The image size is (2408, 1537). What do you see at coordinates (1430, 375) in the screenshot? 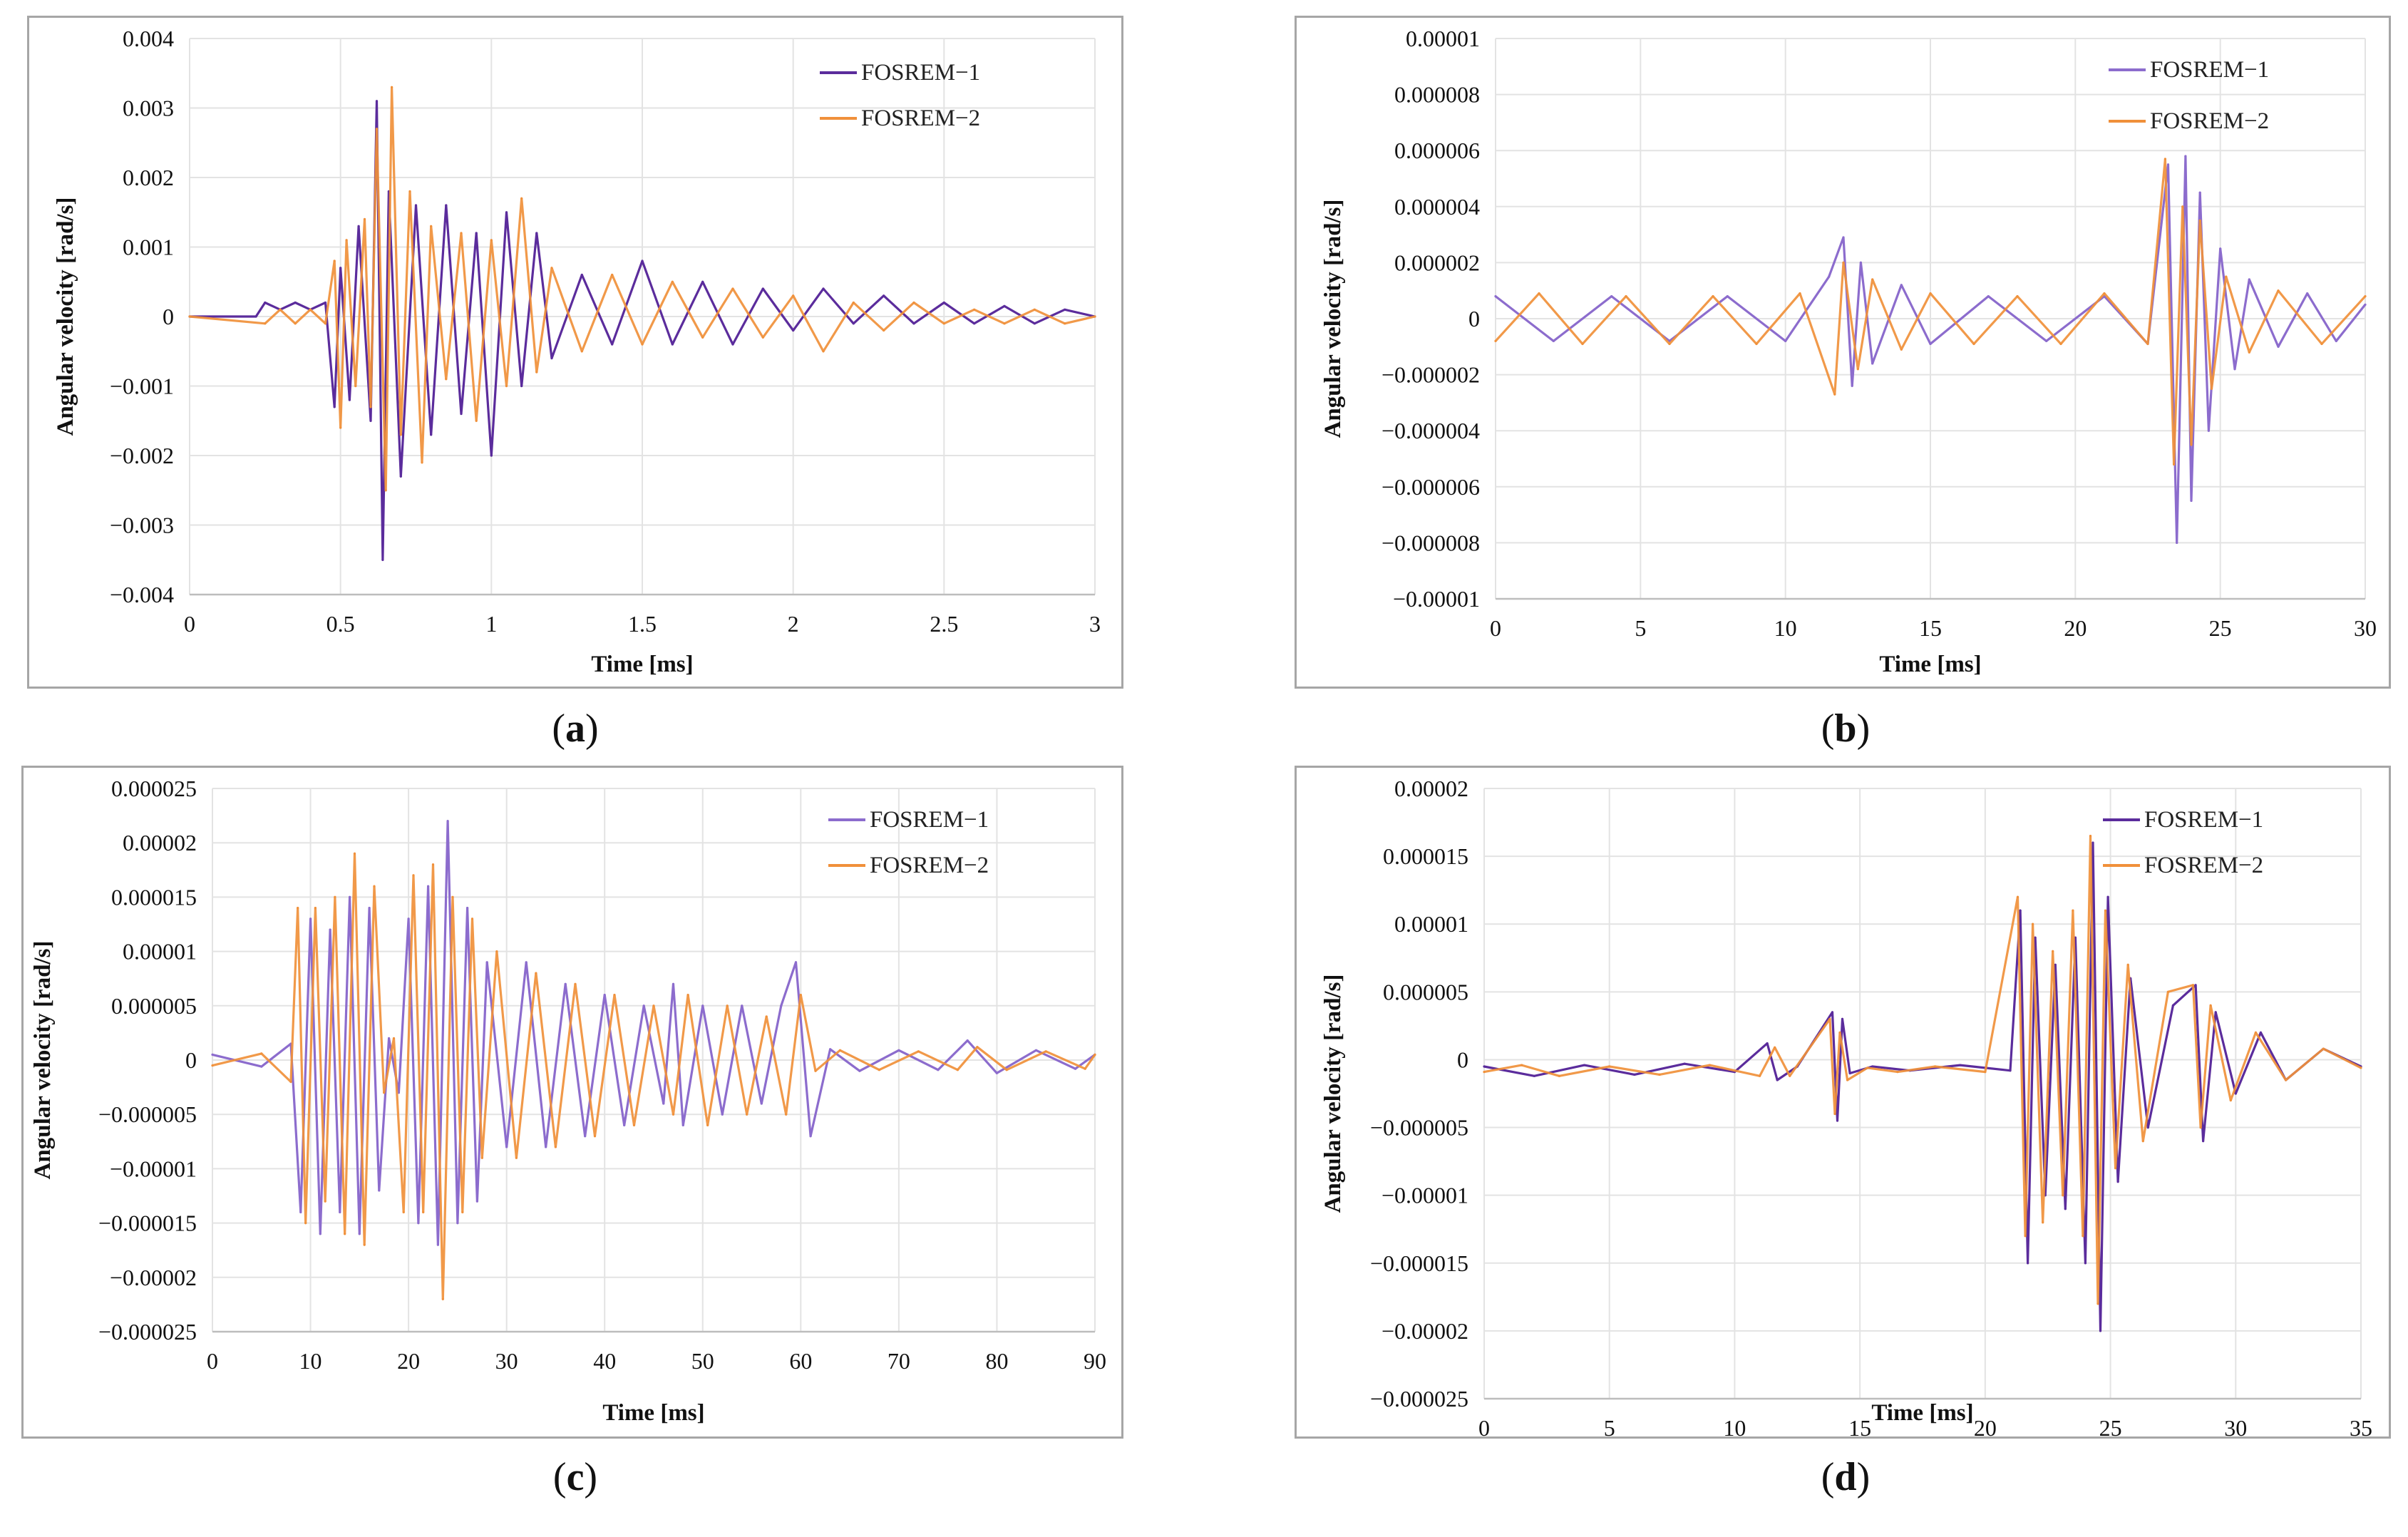
I see `y-tick-label: −0.000002` at bounding box center [1430, 375].